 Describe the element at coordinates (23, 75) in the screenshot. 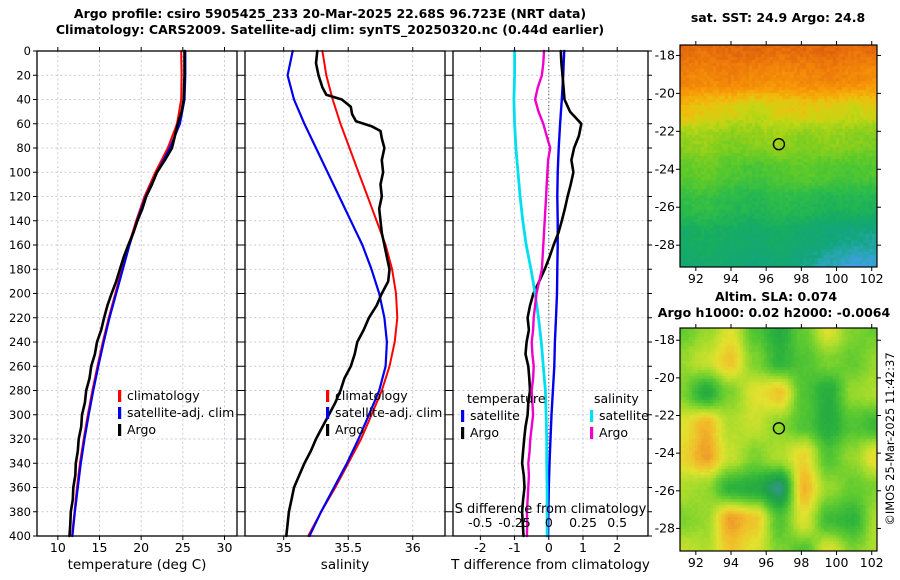

I see `svg-text: 20` at that location.